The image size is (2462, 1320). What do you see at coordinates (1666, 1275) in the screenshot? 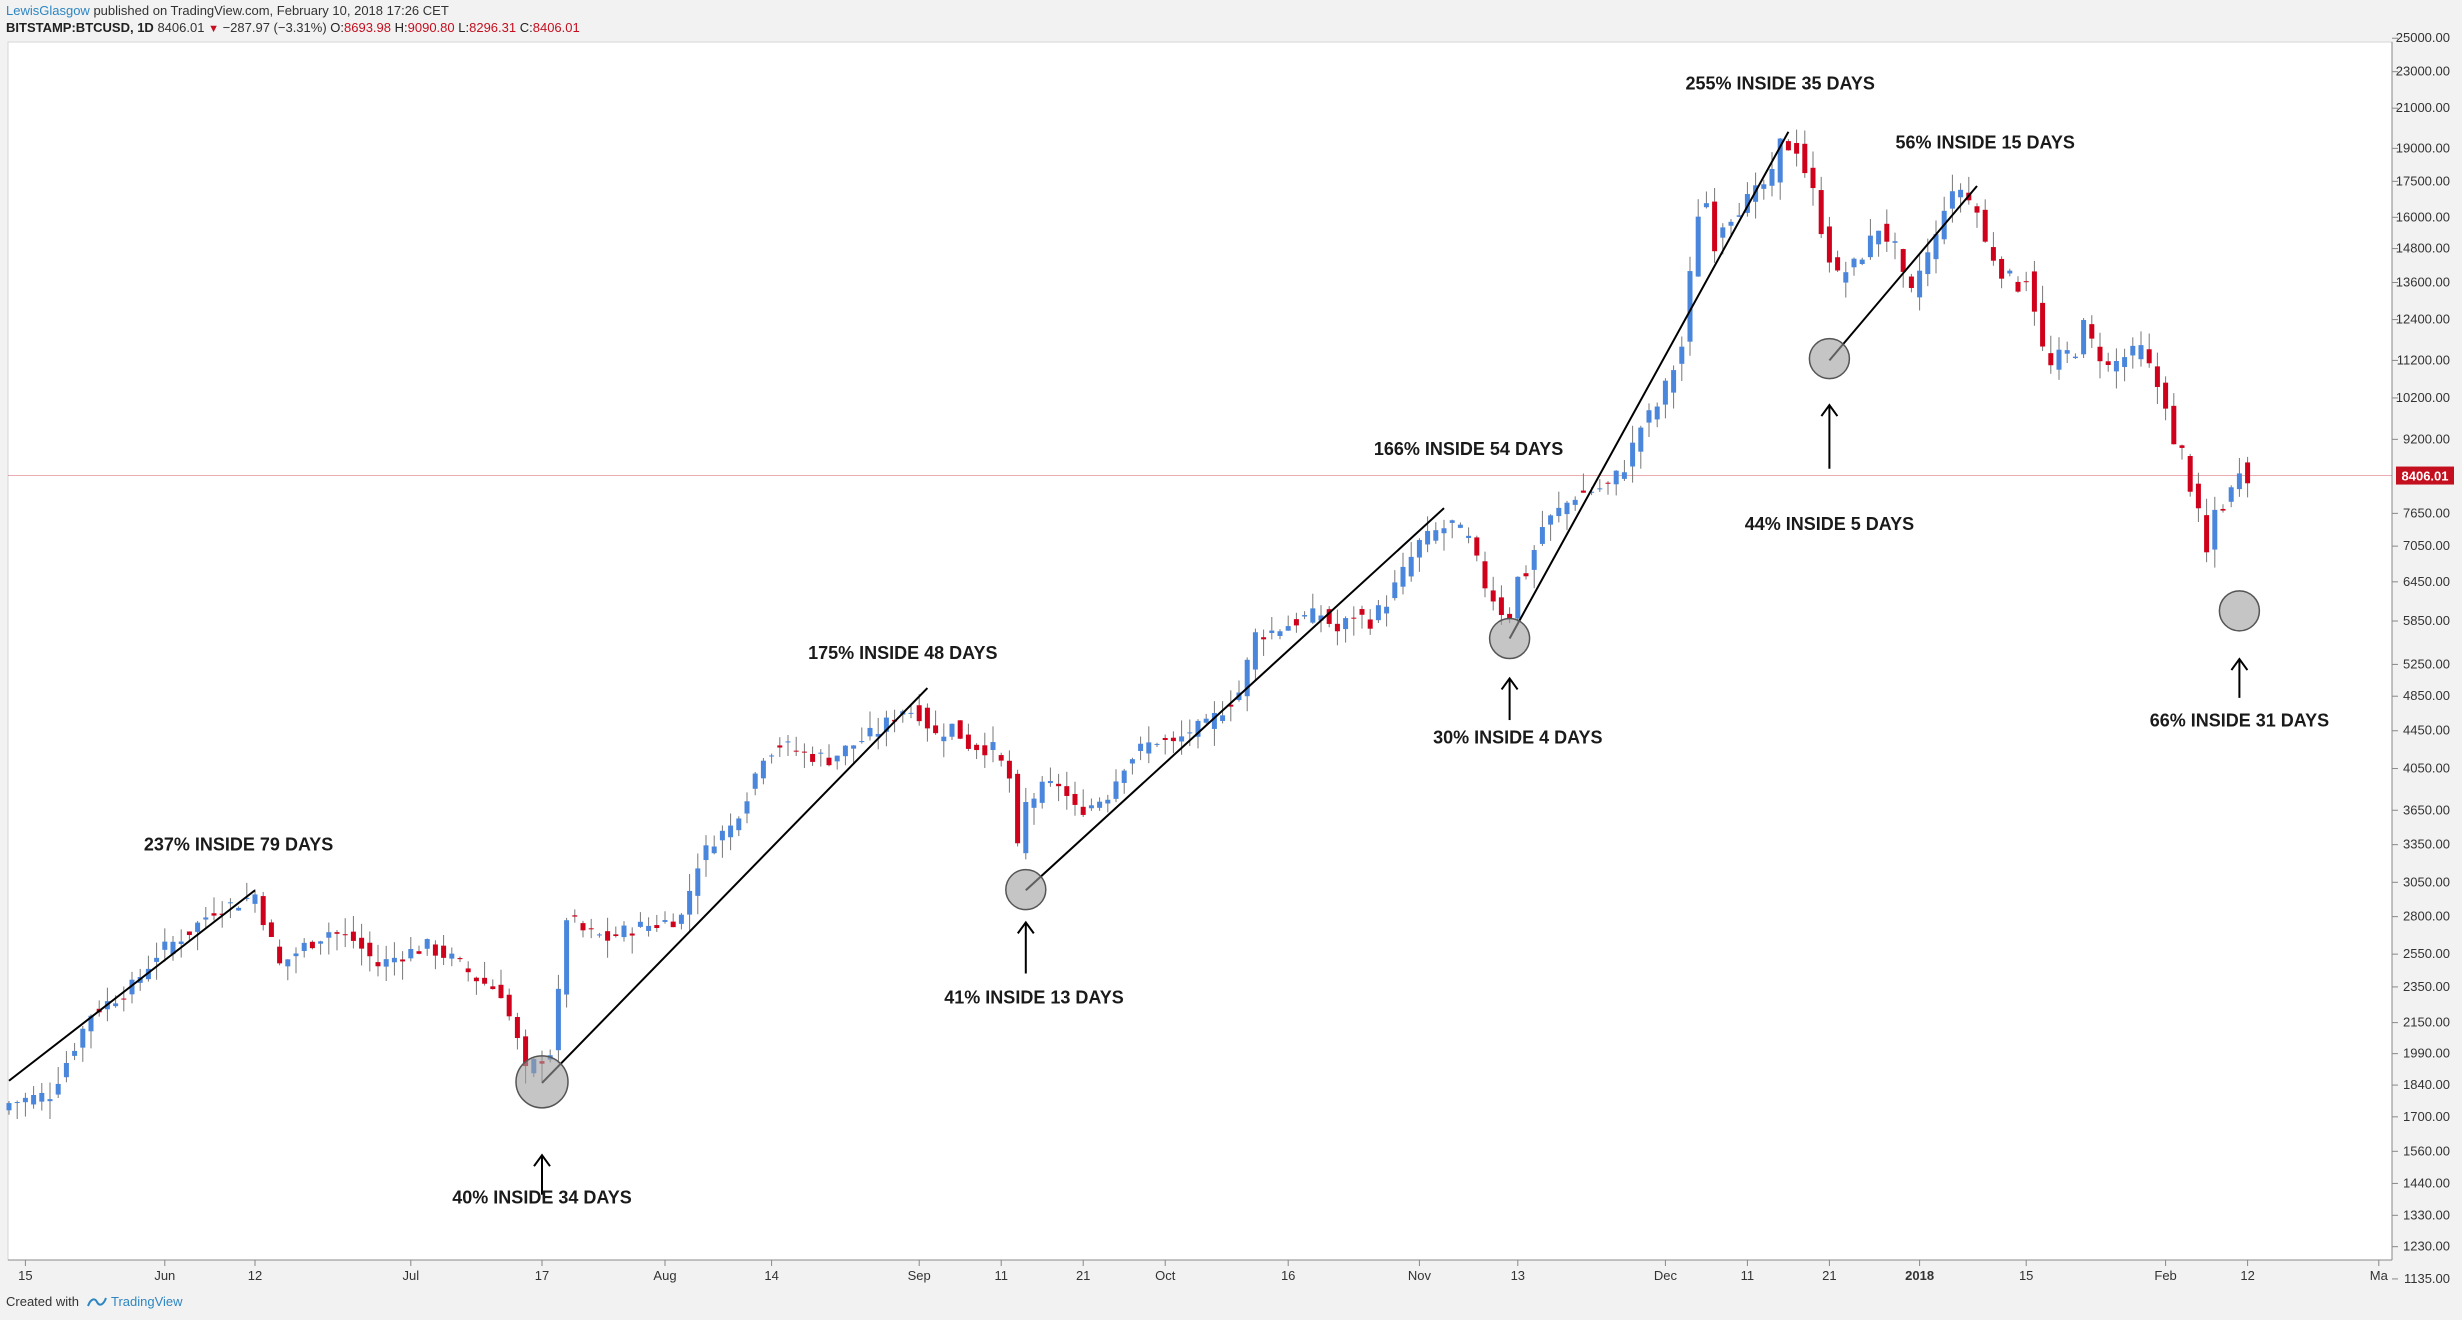
I see `x-tick-label: Dec` at bounding box center [1666, 1275].